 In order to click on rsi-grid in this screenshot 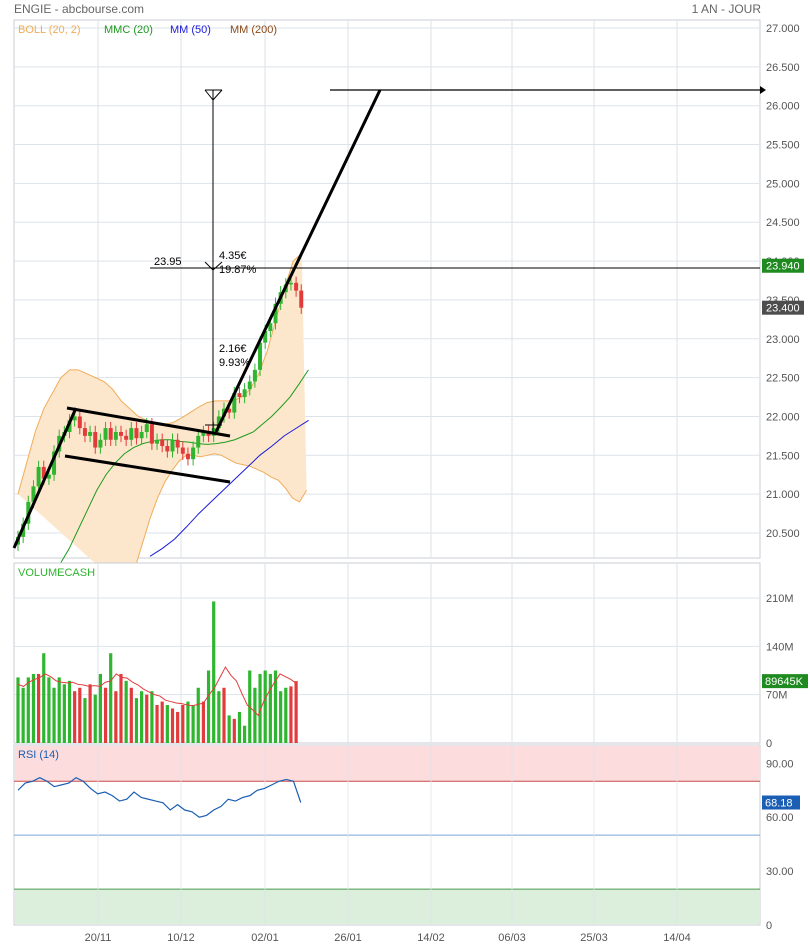, I will do `click(387, 835)`.